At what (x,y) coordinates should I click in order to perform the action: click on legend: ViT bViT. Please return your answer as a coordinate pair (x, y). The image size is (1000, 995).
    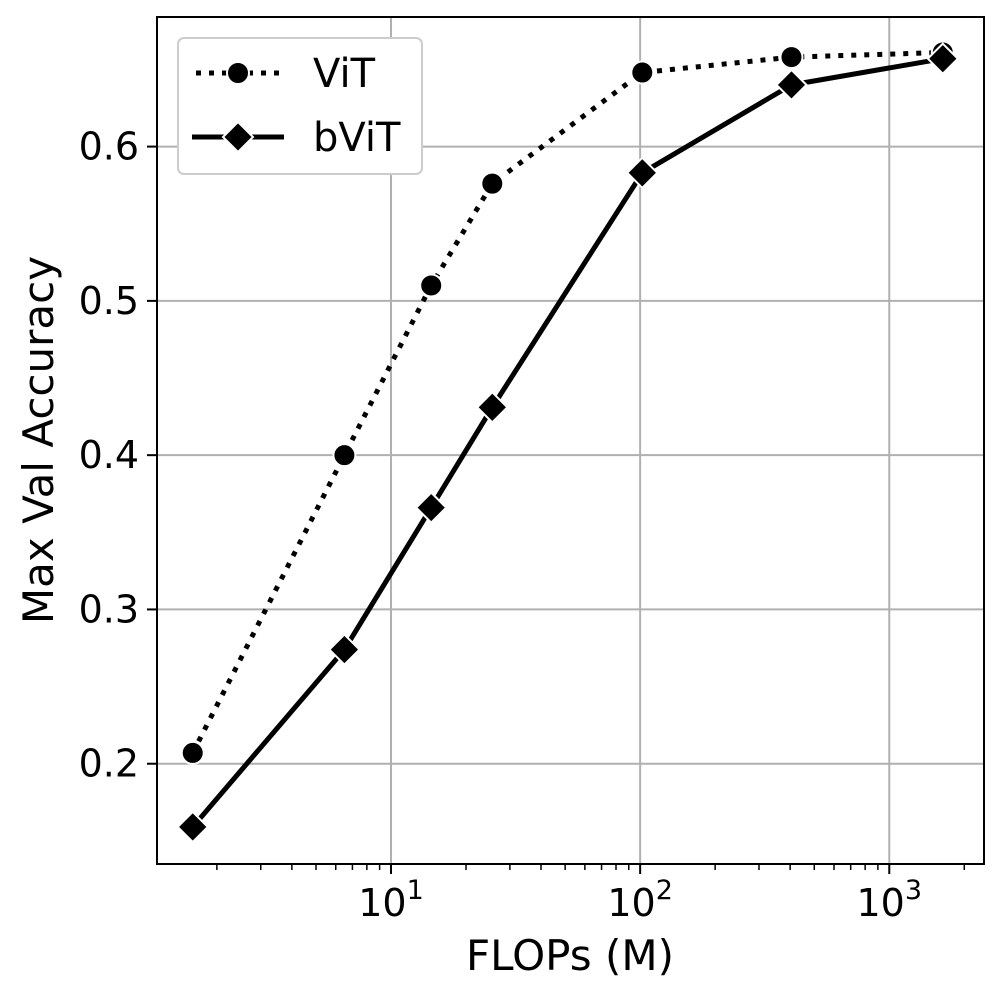
    Looking at the image, I should click on (300, 106).